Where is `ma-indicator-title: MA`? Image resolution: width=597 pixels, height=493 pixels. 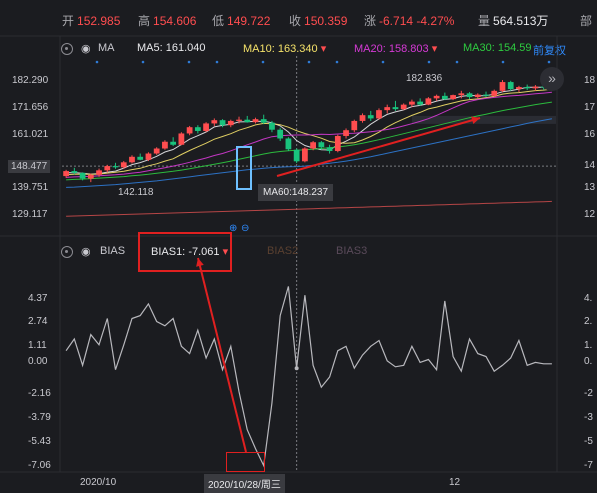
ma-indicator-title: MA is located at coordinates (106, 48).